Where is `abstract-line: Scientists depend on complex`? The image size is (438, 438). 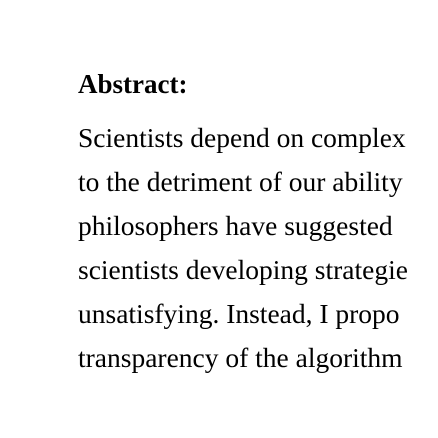 abstract-line: Scientists depend on complex is located at coordinates (242, 137).